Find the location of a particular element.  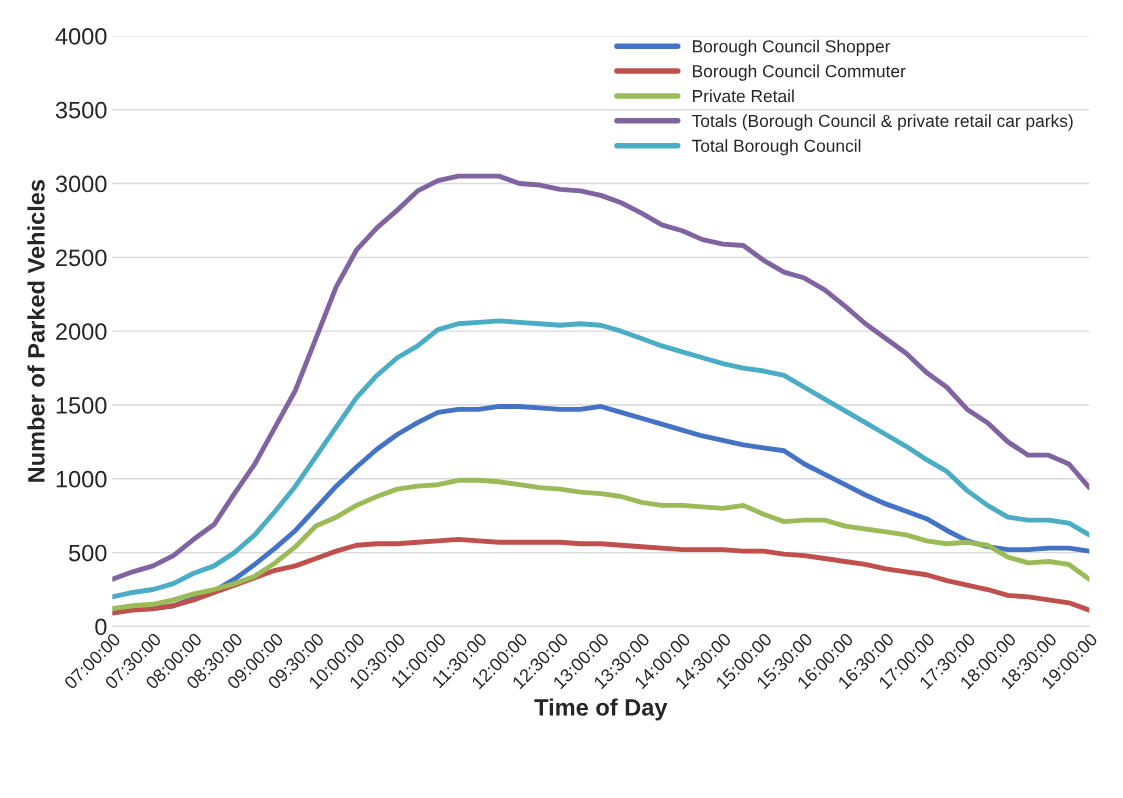

legend-label: Private Retail is located at coordinates (743, 96).